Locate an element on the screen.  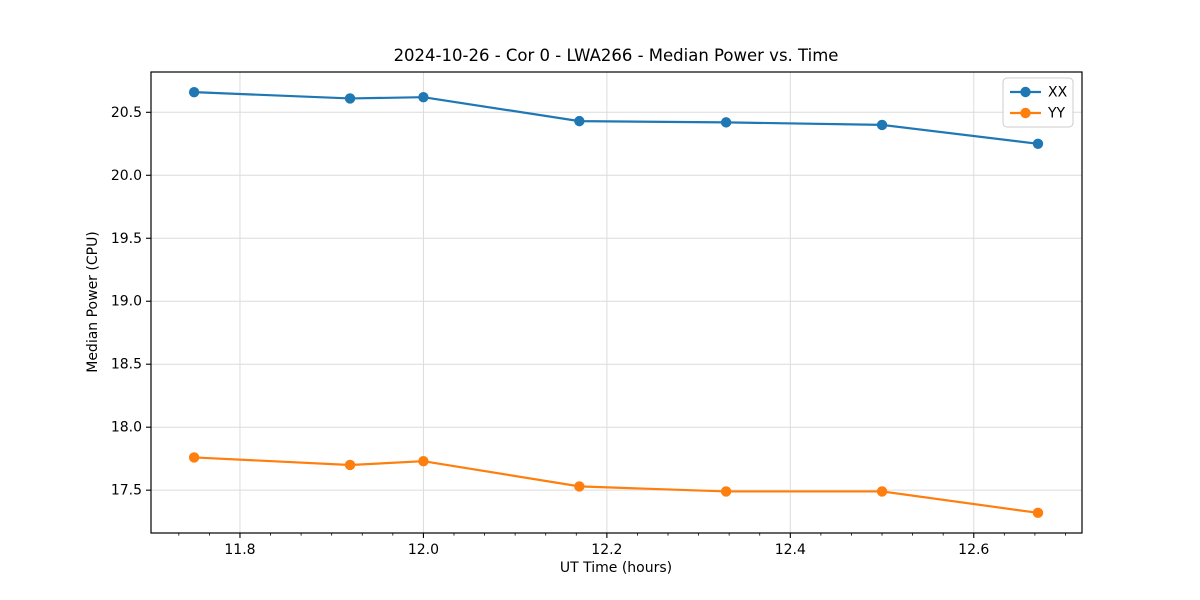
y-tick-label: 19.0 is located at coordinates (126, 302).